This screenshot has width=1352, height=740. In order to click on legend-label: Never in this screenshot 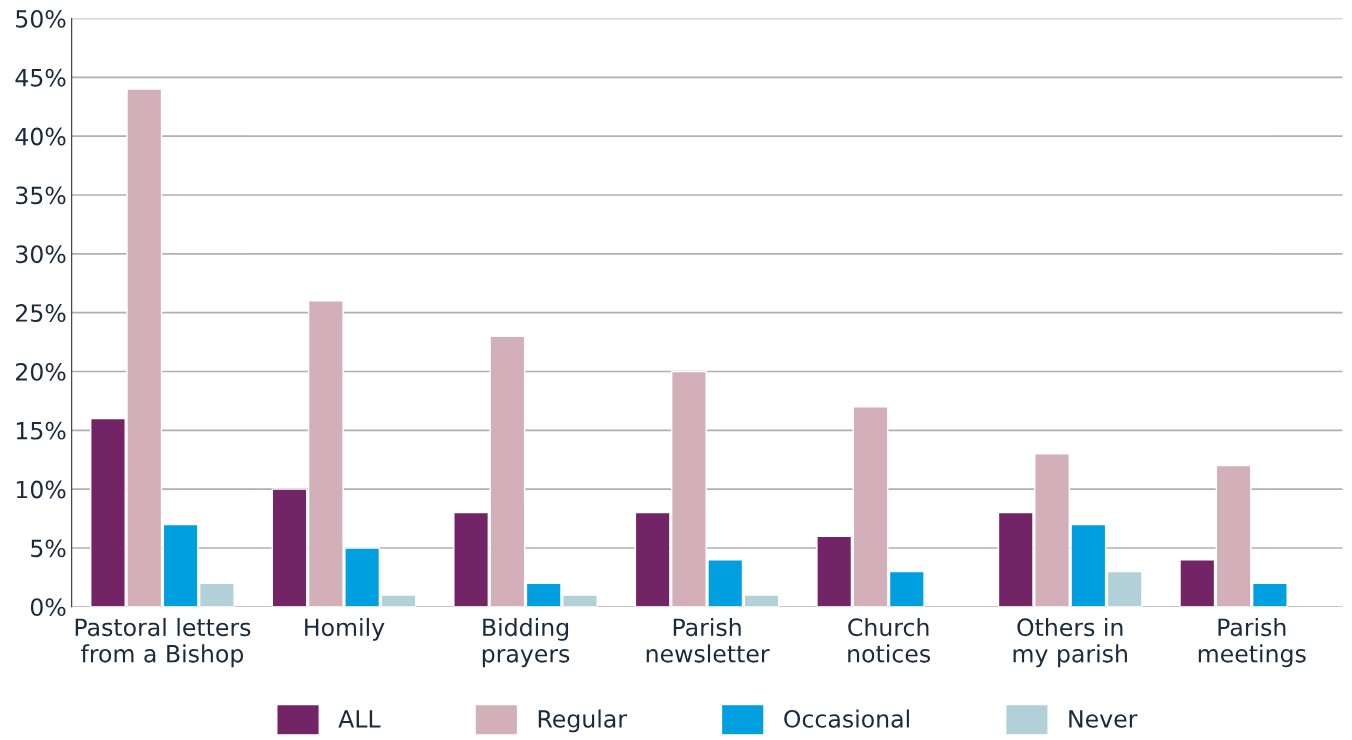, I will do `click(1103, 719)`.